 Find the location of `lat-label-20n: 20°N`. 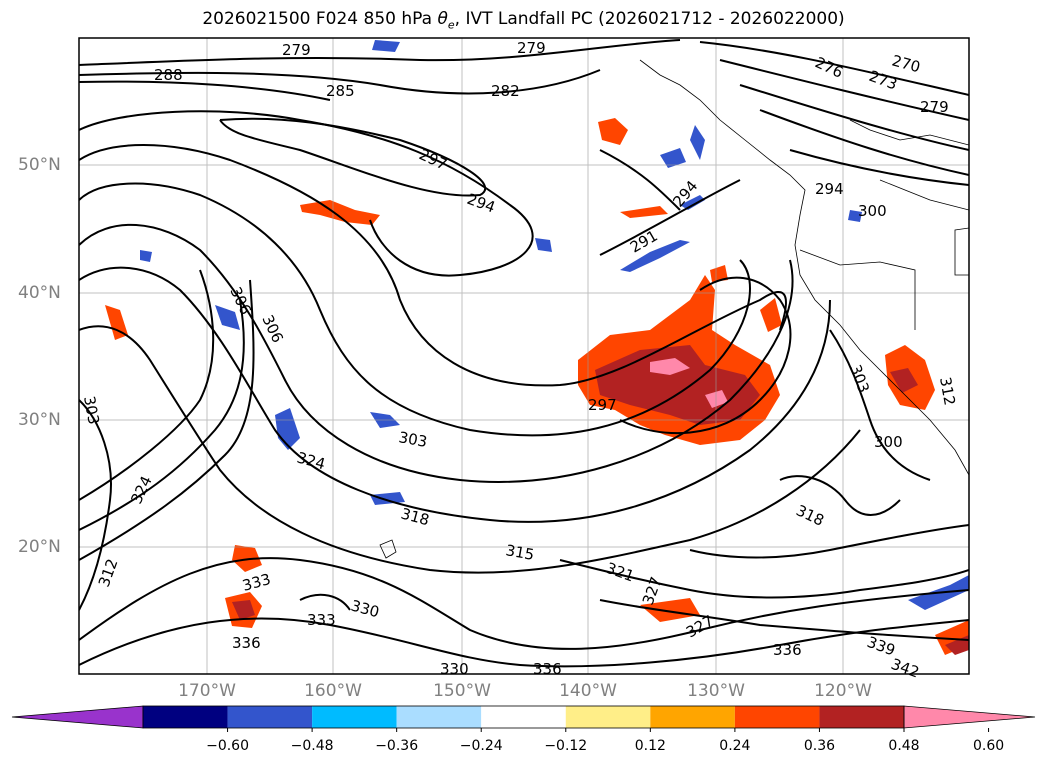

lat-label-20n: 20°N is located at coordinates (39, 547).